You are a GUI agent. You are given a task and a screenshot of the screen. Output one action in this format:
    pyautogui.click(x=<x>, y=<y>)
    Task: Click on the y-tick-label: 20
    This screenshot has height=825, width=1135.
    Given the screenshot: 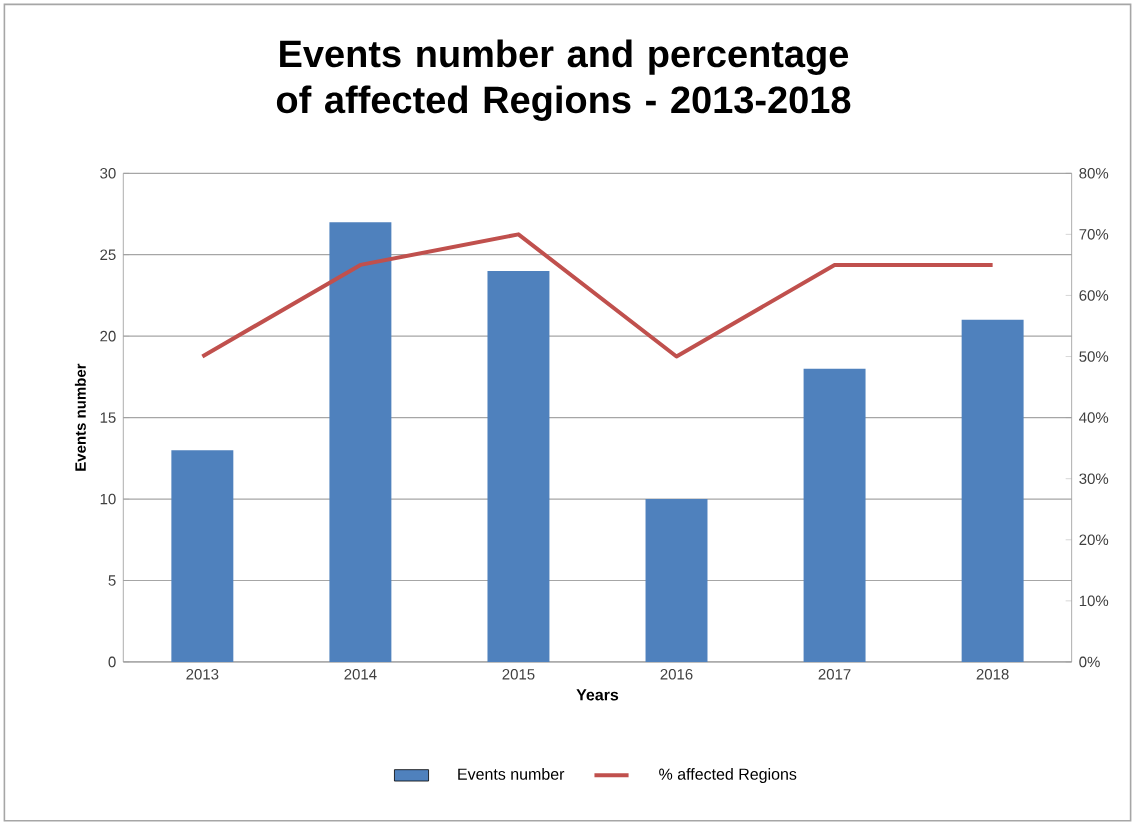 What is the action you would take?
    pyautogui.click(x=108, y=336)
    